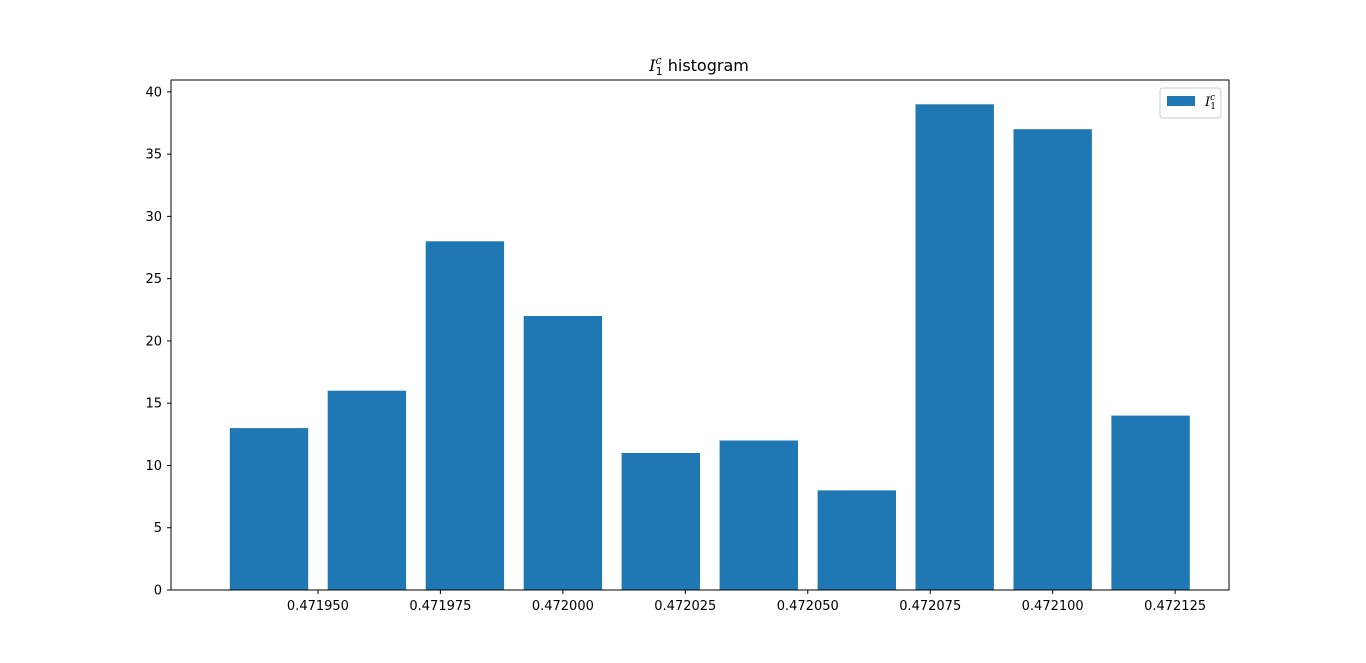 The image size is (1366, 663). I want to click on y-tick-label: 20, so click(153, 341).